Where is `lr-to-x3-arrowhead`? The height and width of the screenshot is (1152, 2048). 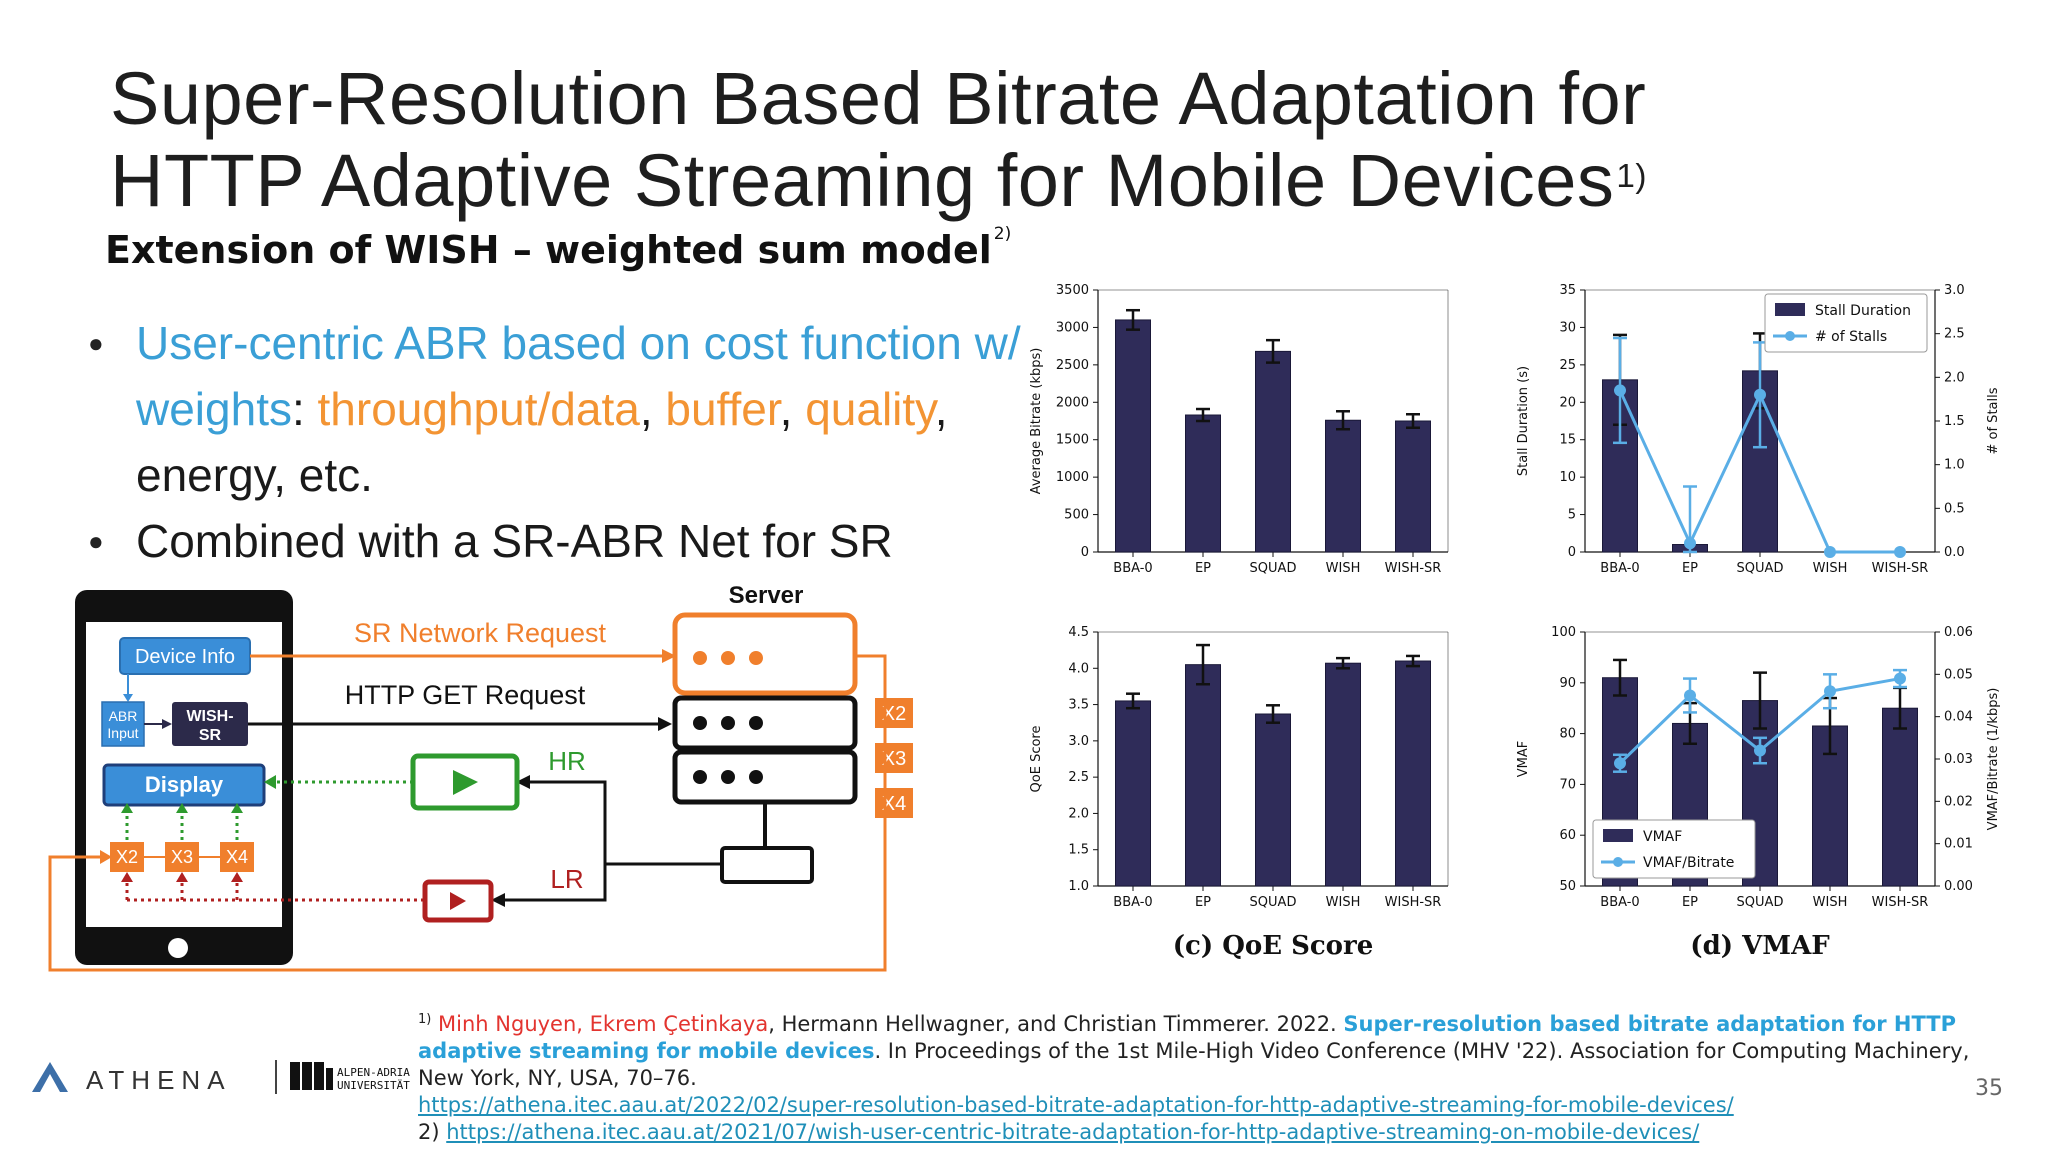 lr-to-x3-arrowhead is located at coordinates (182, 877).